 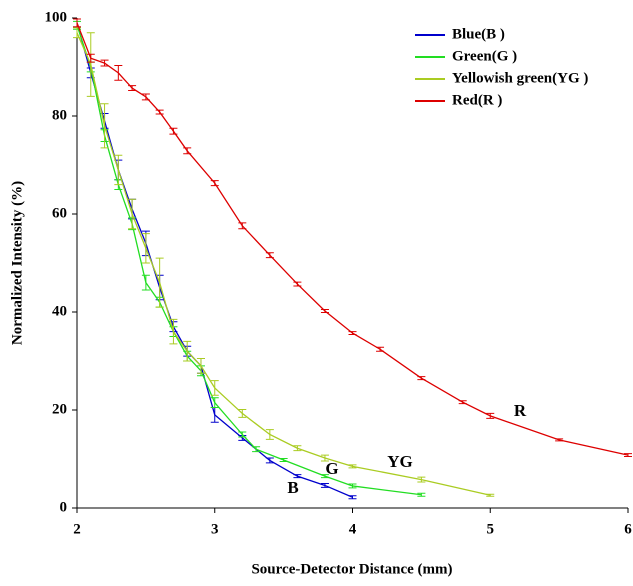 I want to click on legend-label: Yellowish green(YG ), so click(x=520, y=78).